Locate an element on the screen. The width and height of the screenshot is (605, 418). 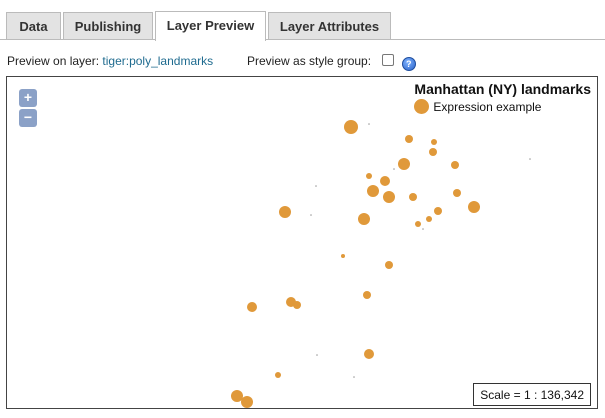
tab-layer-preview: Layer Preview is located at coordinates (210, 26).